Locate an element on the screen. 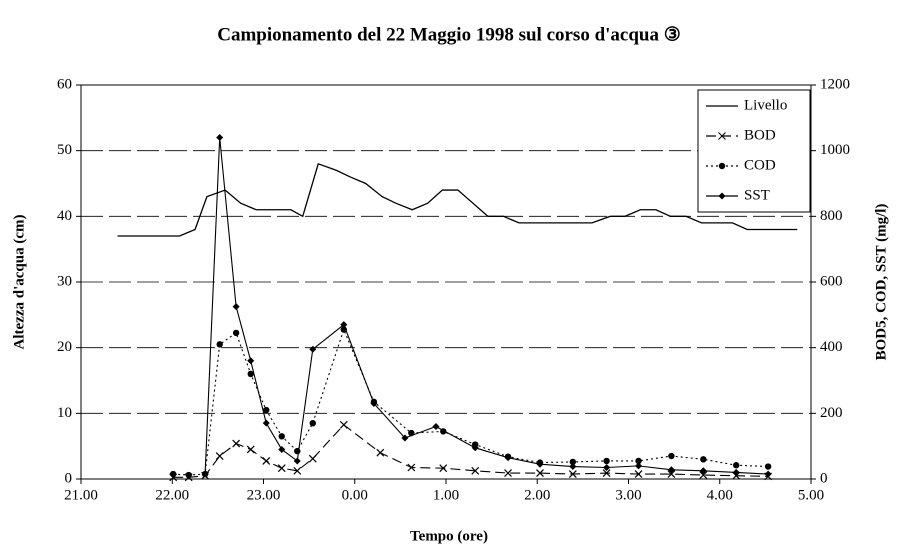 This screenshot has width=899, height=553. x-tick-label: 1.00 is located at coordinates (446, 495).